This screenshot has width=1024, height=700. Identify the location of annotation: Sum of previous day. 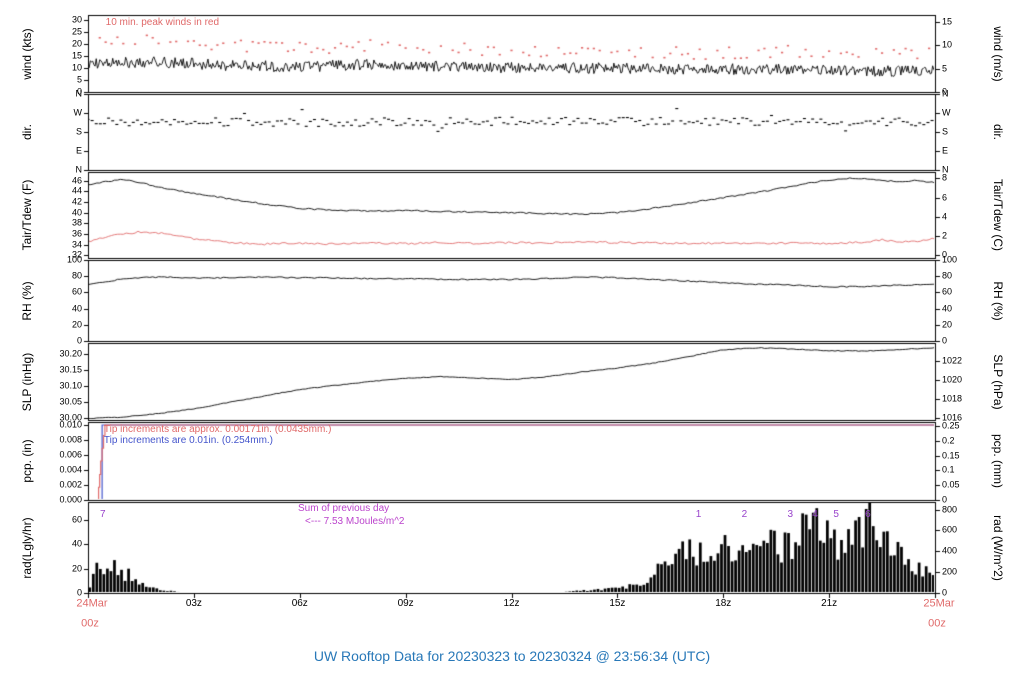
(343, 508).